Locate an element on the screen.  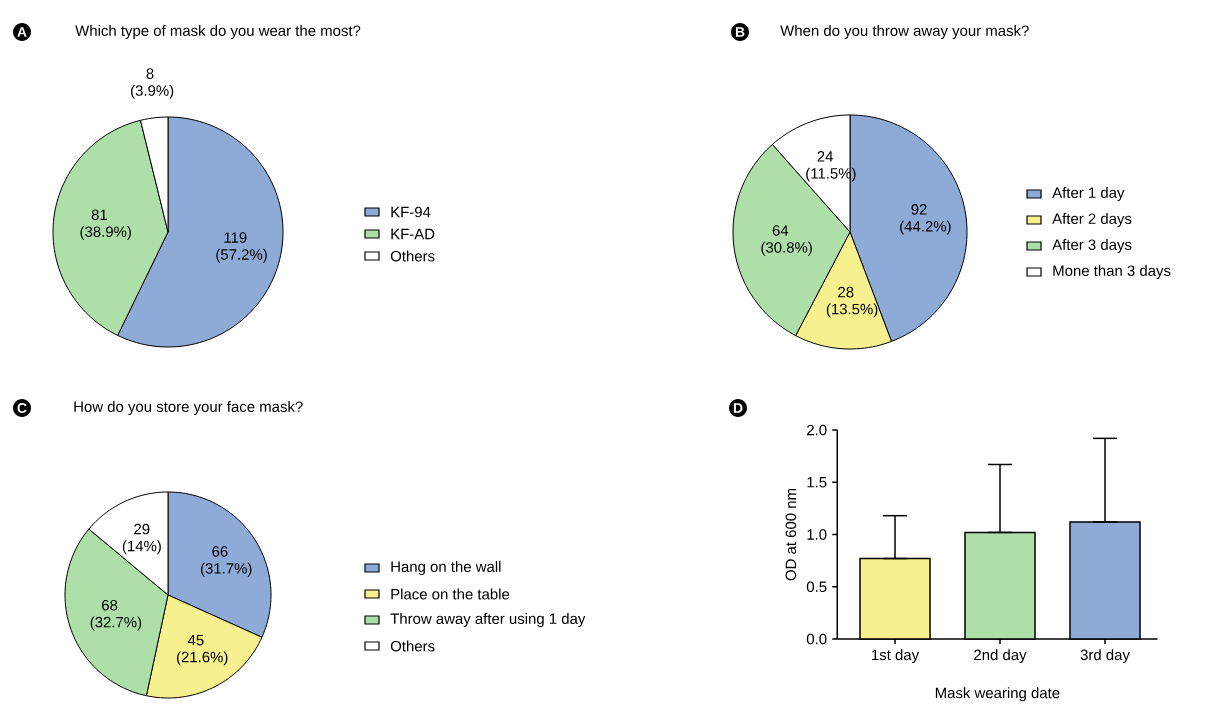
legend-label: KF-94 is located at coordinates (411, 212).